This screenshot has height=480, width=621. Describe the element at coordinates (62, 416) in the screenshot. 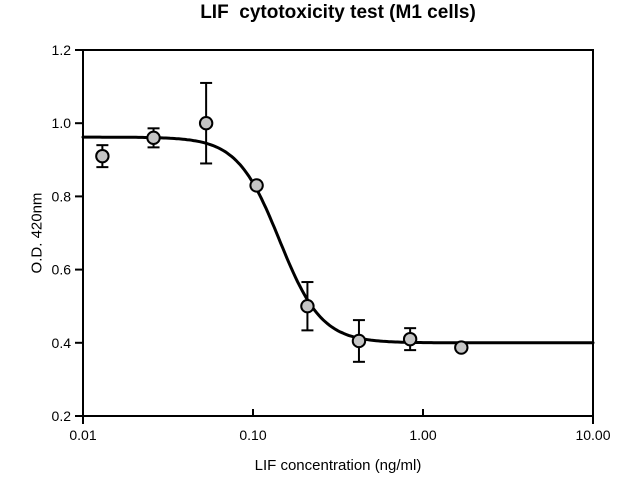

I see `y-tick-label: 0.2` at that location.